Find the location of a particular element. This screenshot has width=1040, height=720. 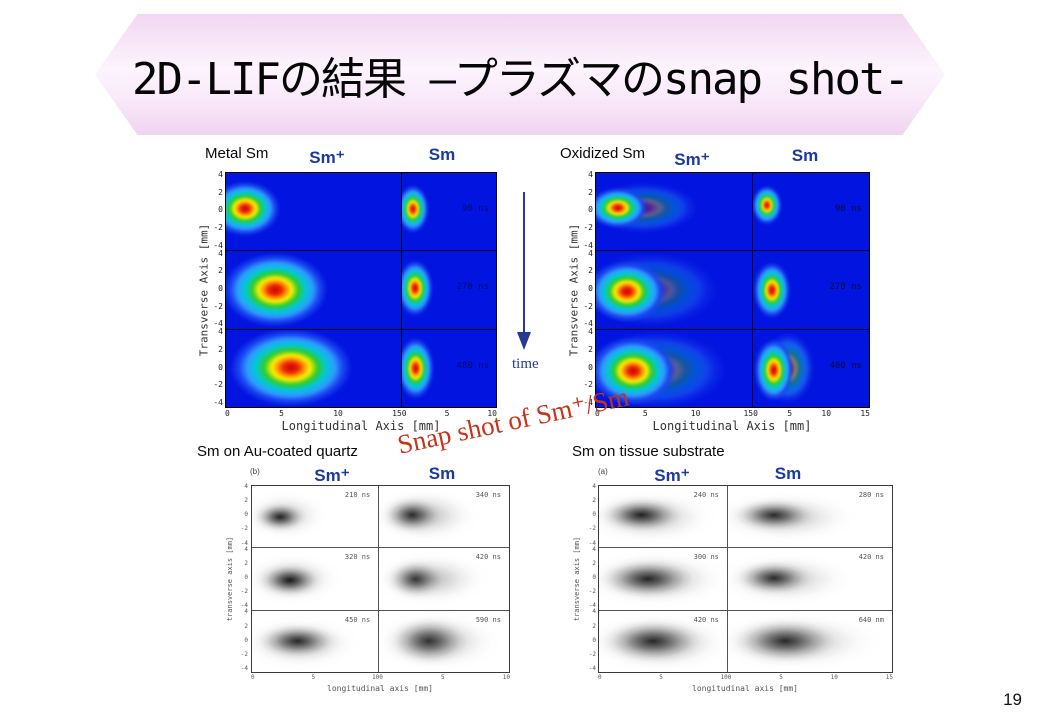

x-tick-label: 0 is located at coordinates (227, 413).